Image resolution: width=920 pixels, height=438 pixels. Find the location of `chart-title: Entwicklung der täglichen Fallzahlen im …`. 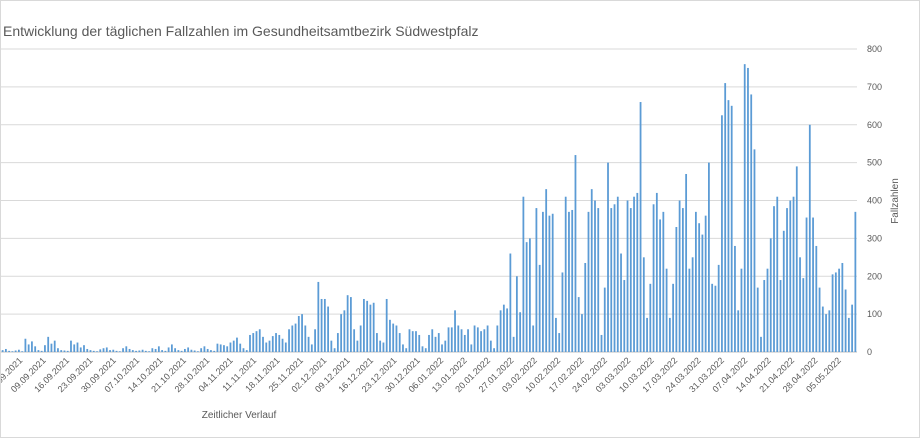

chart-title: Entwicklung der täglichen Fallzahlen im … is located at coordinates (241, 31).